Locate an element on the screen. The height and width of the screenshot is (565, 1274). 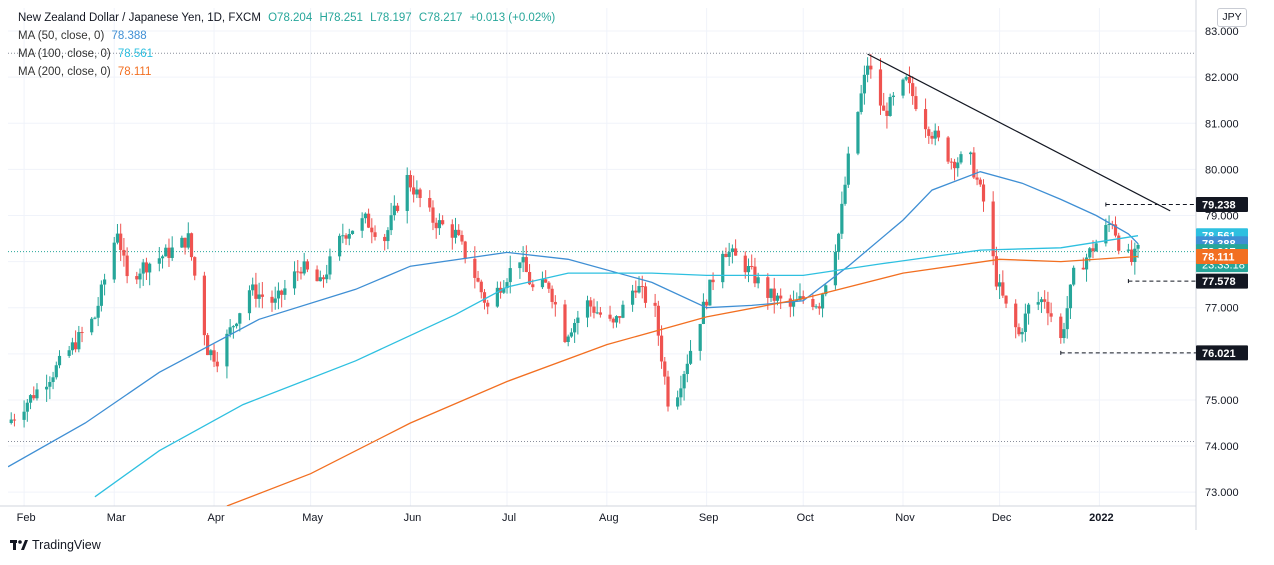
price-label-bg is located at coordinates (1222, 256).